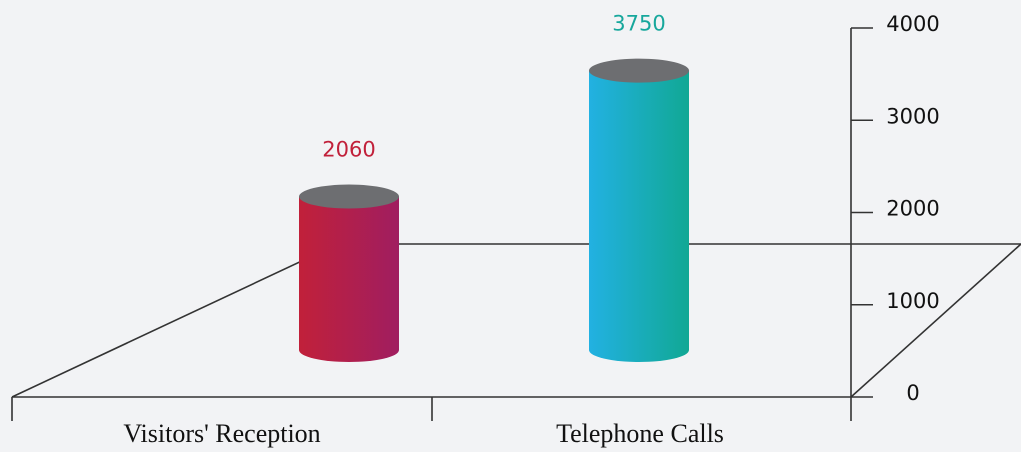 Image resolution: width=1021 pixels, height=452 pixels. I want to click on y-tick-label: 4000, so click(912, 24).